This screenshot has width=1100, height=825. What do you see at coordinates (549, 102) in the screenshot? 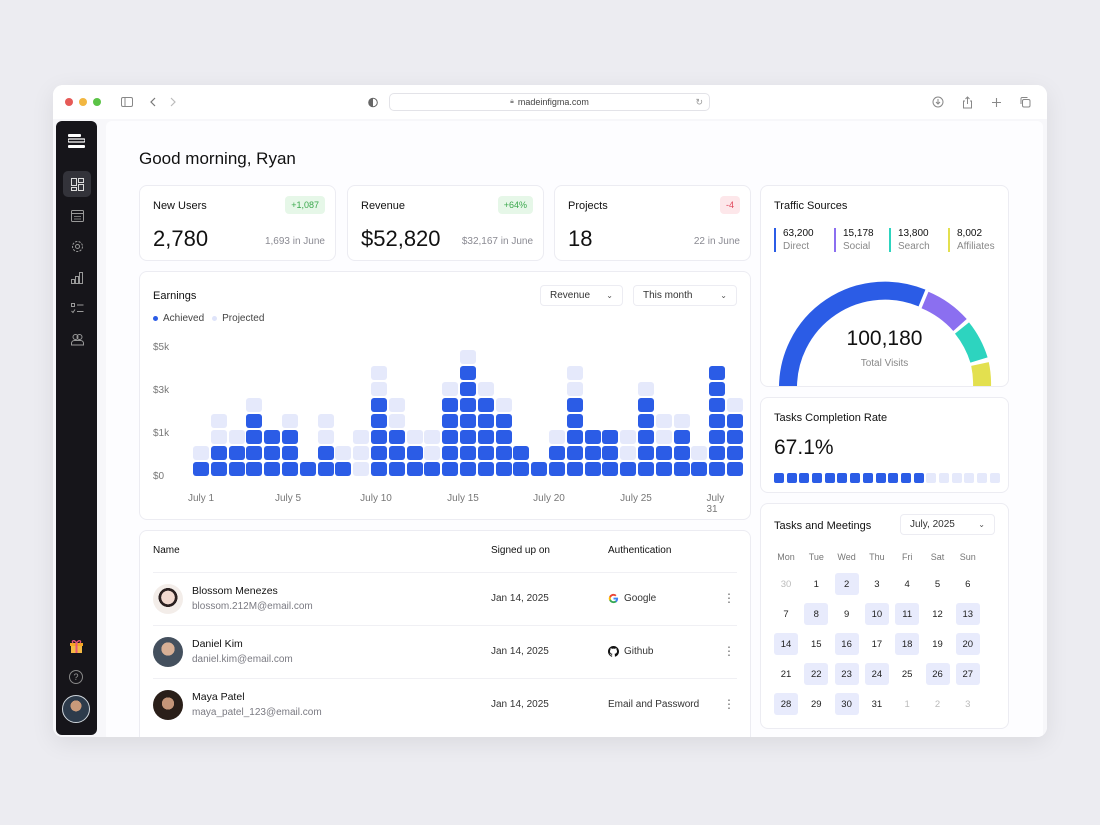
I see `address-bar: 🔒︎ madeinfigma.com ↻` at bounding box center [549, 102].